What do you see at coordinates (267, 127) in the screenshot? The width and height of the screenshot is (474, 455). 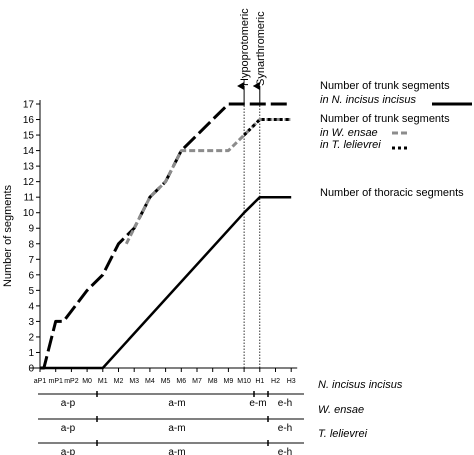 I see `series-line-tl_trunk` at bounding box center [267, 127].